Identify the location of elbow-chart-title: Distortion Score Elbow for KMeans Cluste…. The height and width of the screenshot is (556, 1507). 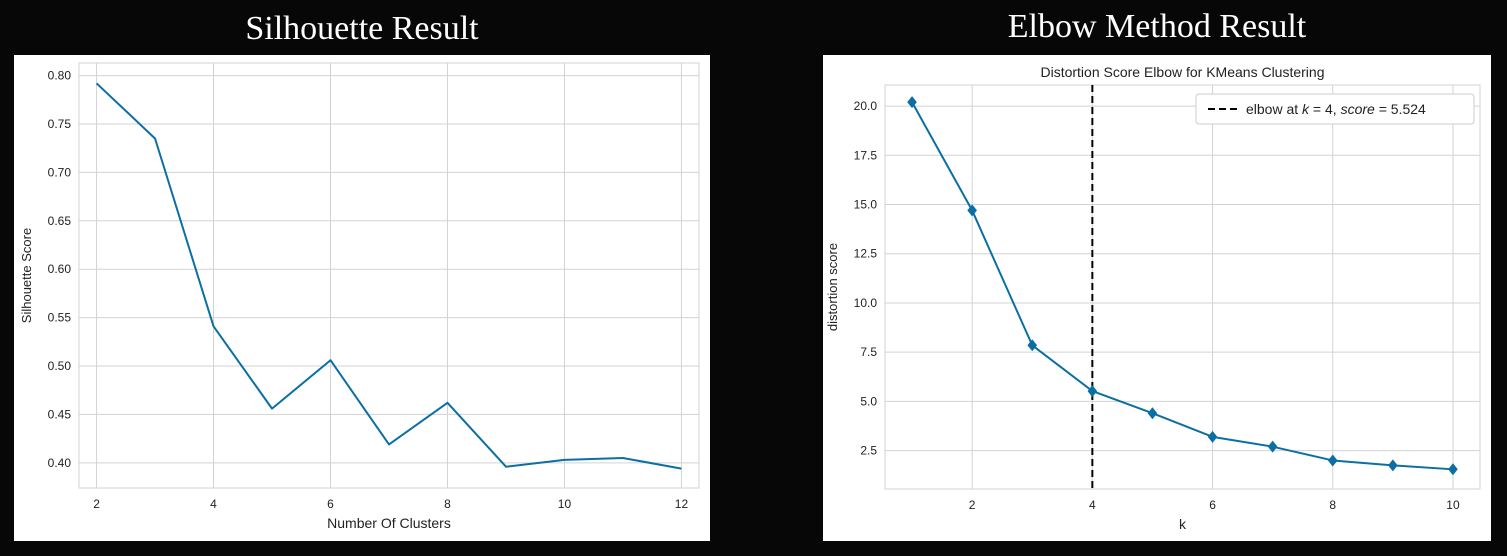
(1182, 72).